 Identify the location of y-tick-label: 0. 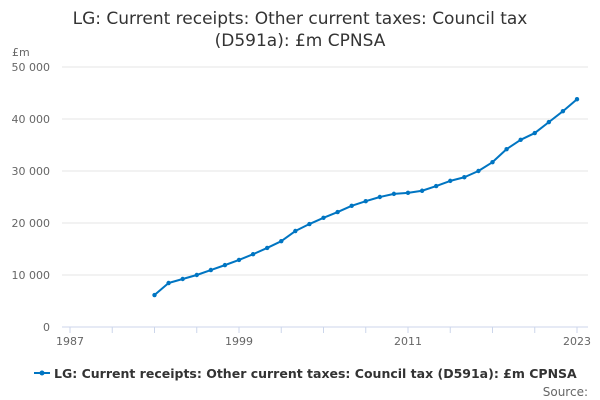
(46, 327).